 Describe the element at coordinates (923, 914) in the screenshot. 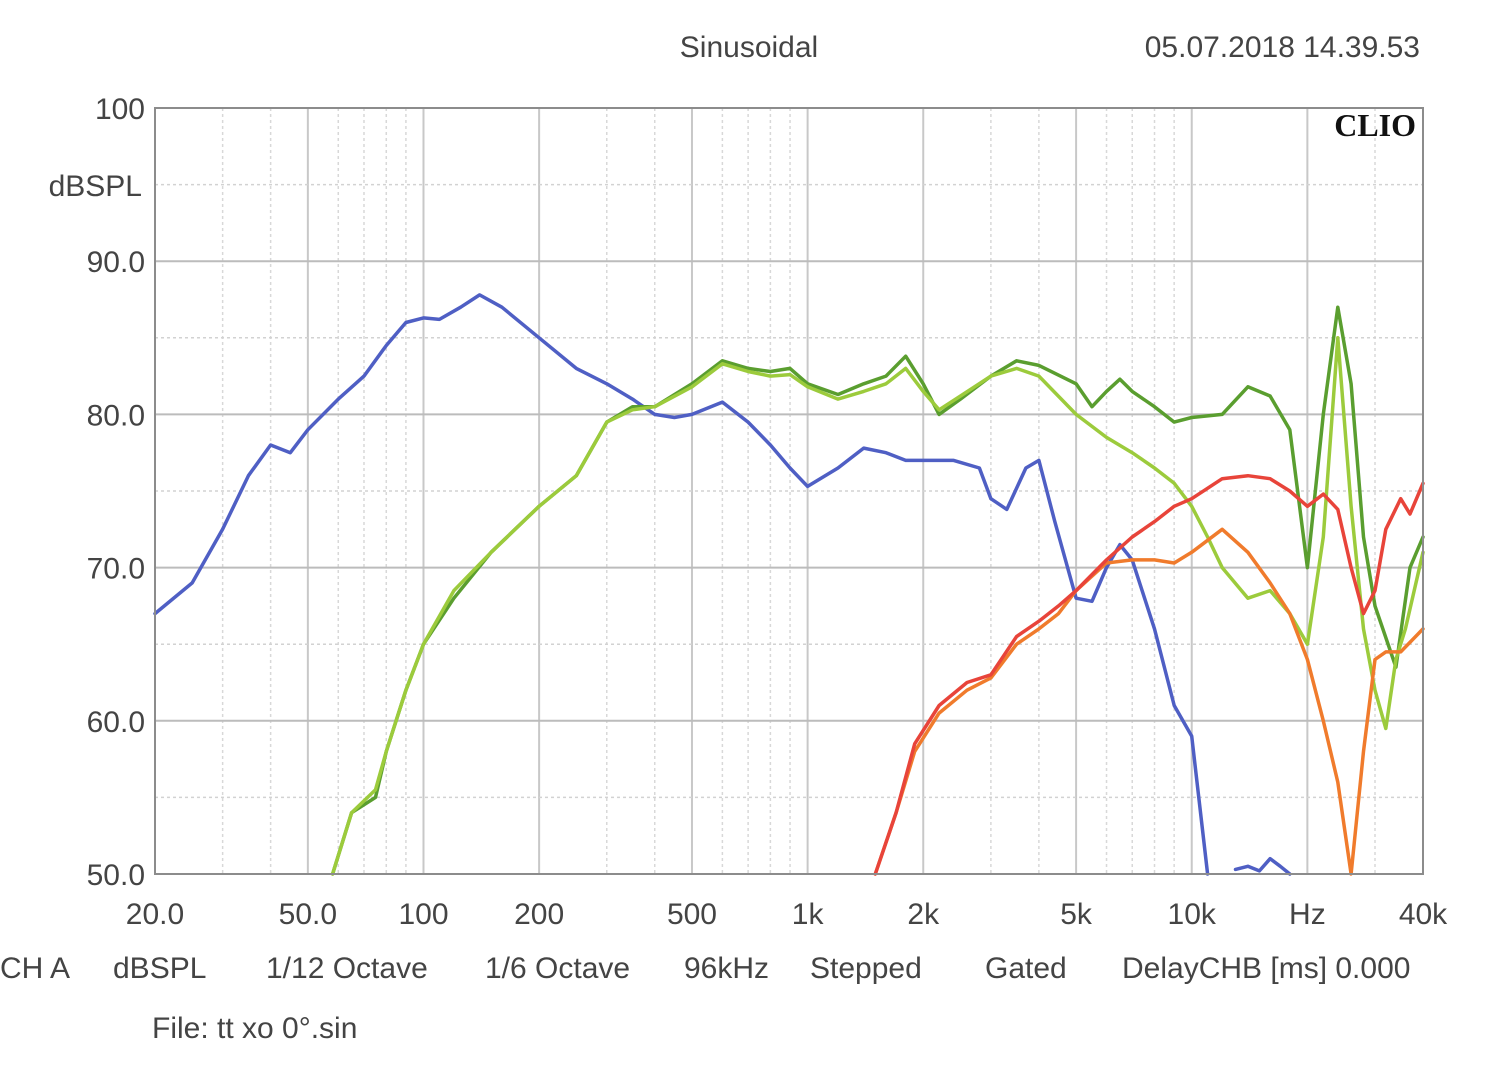

I see `x-tick-label: 2k` at that location.